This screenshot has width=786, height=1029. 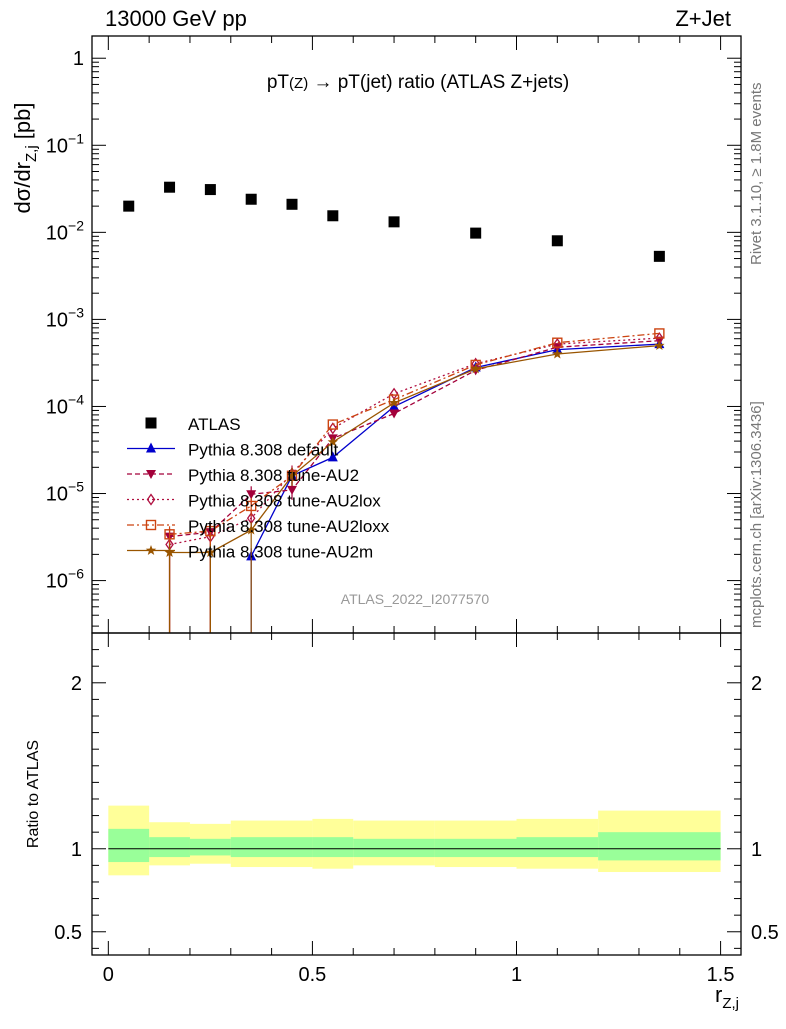 What do you see at coordinates (65, 143) in the screenshot?
I see `y-tick-label: 10⁻¹` at bounding box center [65, 143].